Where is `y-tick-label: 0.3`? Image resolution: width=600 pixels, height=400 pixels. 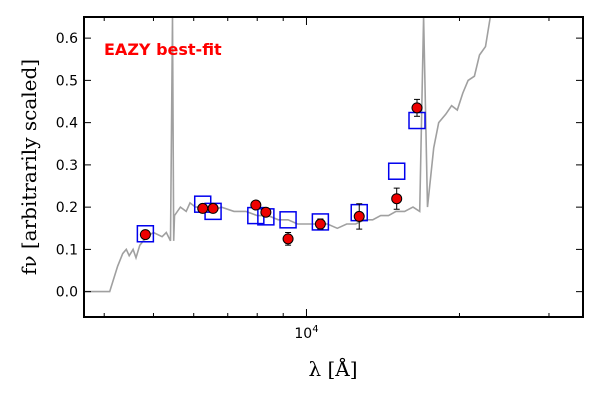
y-tick-label: 0.3 is located at coordinates (67, 166).